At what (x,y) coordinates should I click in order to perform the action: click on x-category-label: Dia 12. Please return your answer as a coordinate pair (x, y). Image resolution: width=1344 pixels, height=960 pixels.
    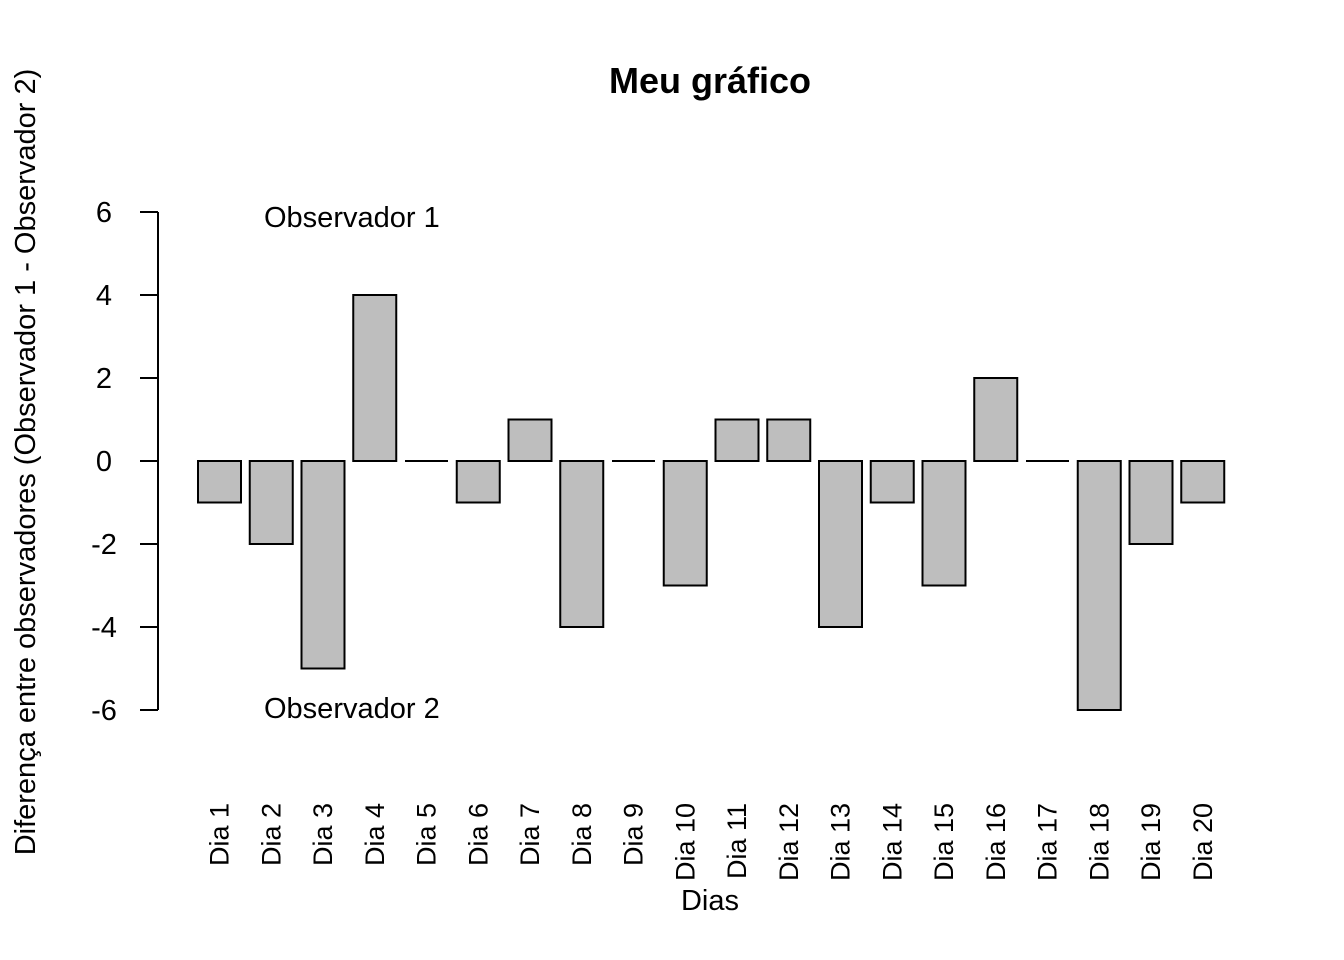
    Looking at the image, I should click on (789, 842).